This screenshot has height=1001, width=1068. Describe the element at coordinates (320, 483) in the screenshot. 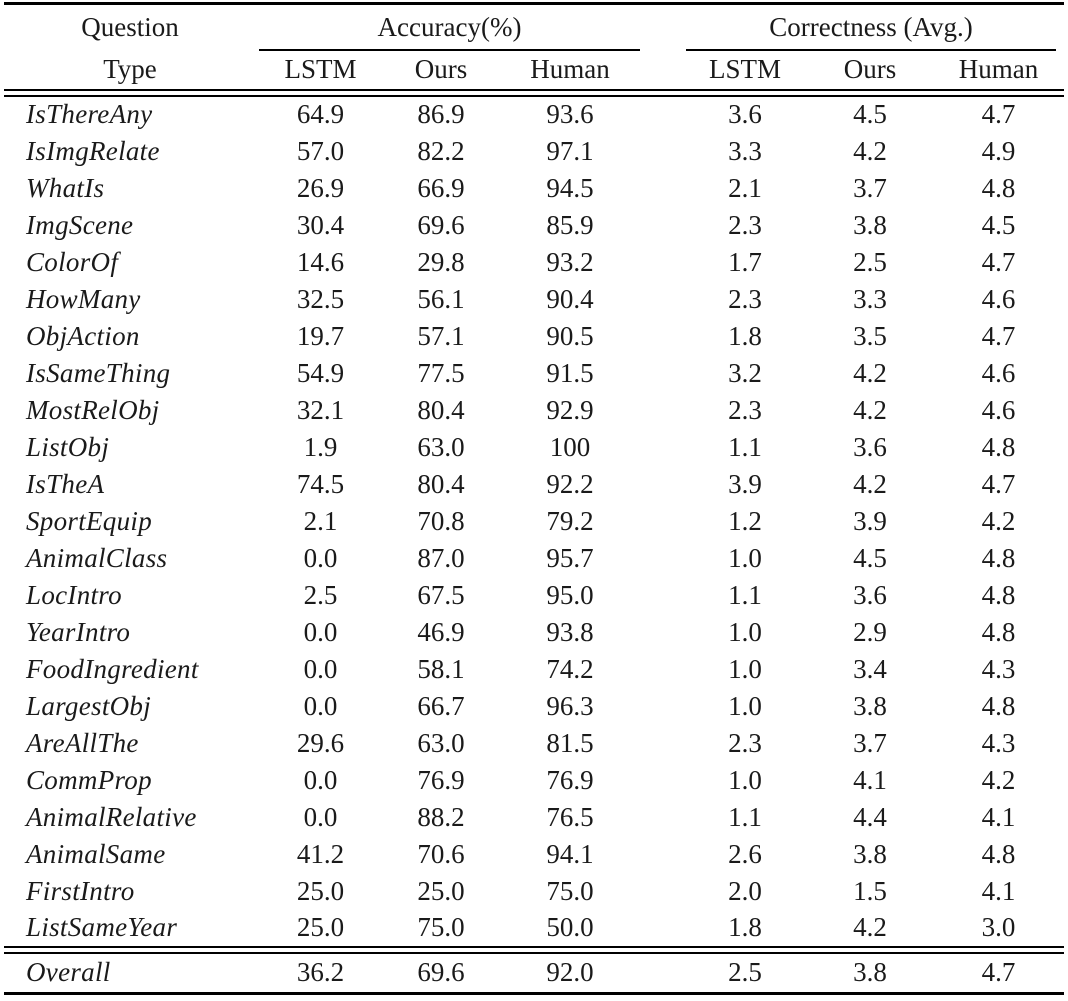

I see `accuracy-lstm-cell: 74.5` at that location.